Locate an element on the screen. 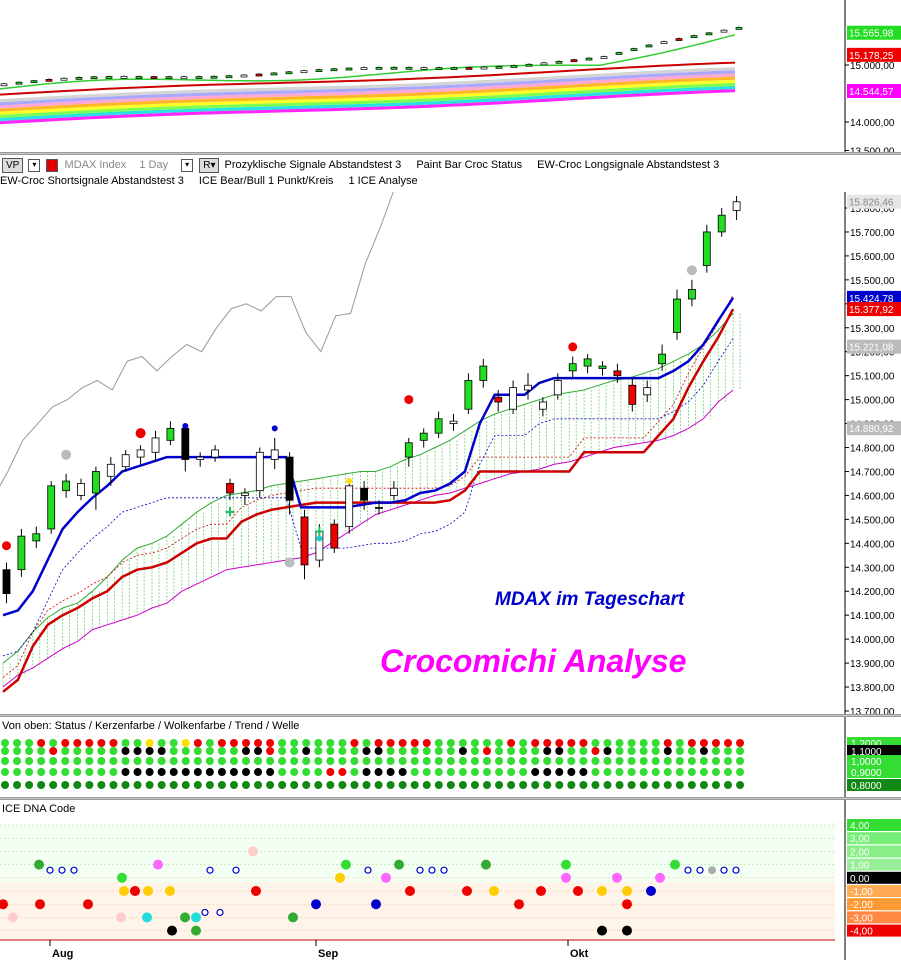 The image size is (901, 960). indicator-label: Paint Bar Croc Status is located at coordinates (469, 165).